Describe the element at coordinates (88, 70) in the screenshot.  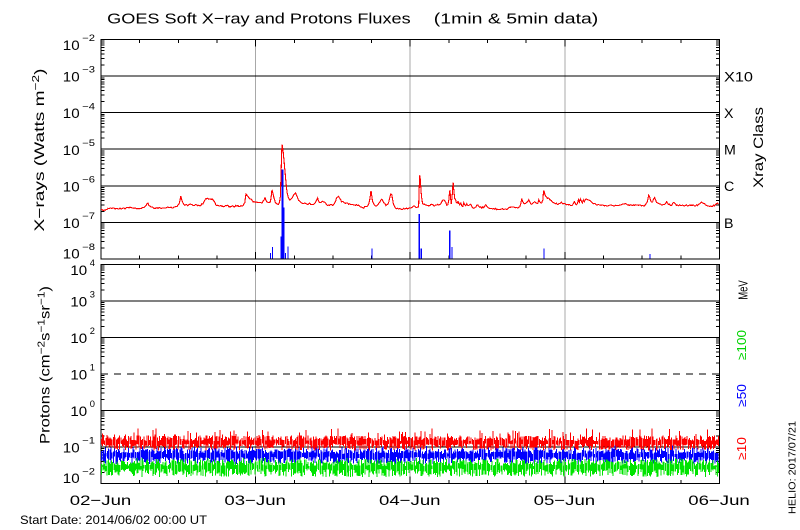
I see `svg-text: −3` at that location.